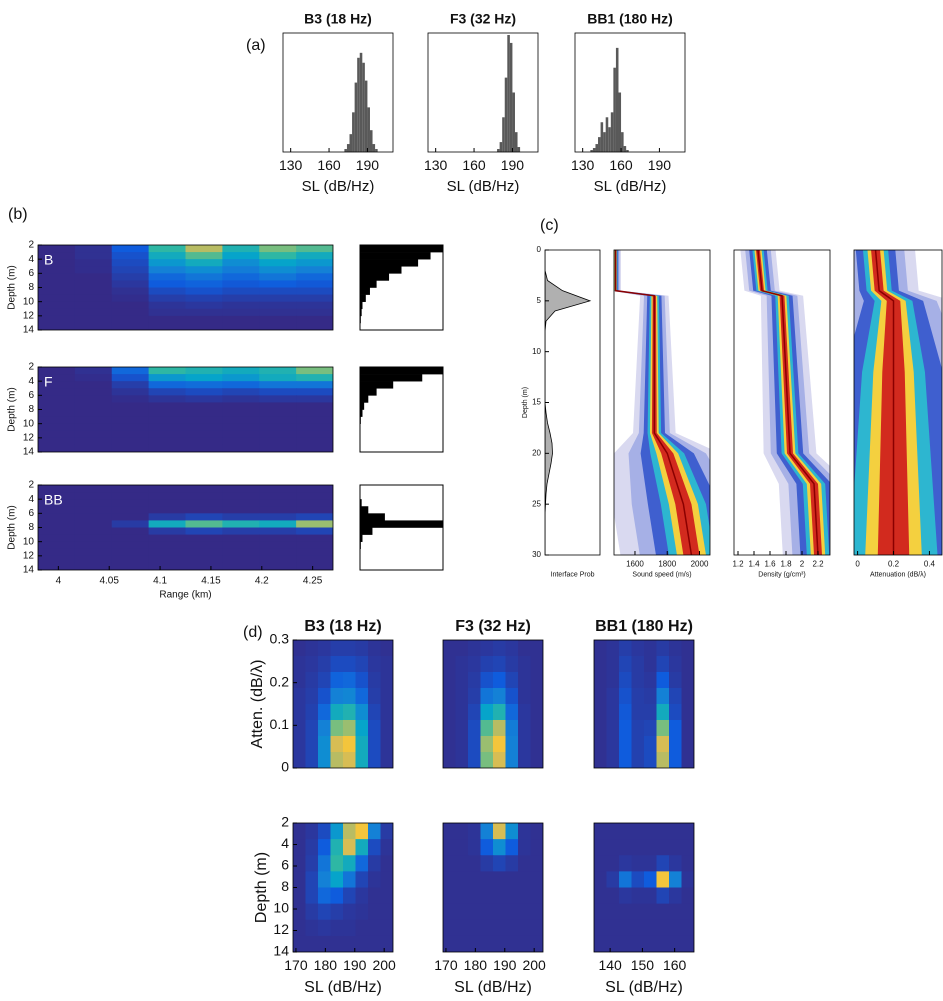  Describe the element at coordinates (280, 724) in the screenshot. I see `y-tick-label: 0.1` at that location.